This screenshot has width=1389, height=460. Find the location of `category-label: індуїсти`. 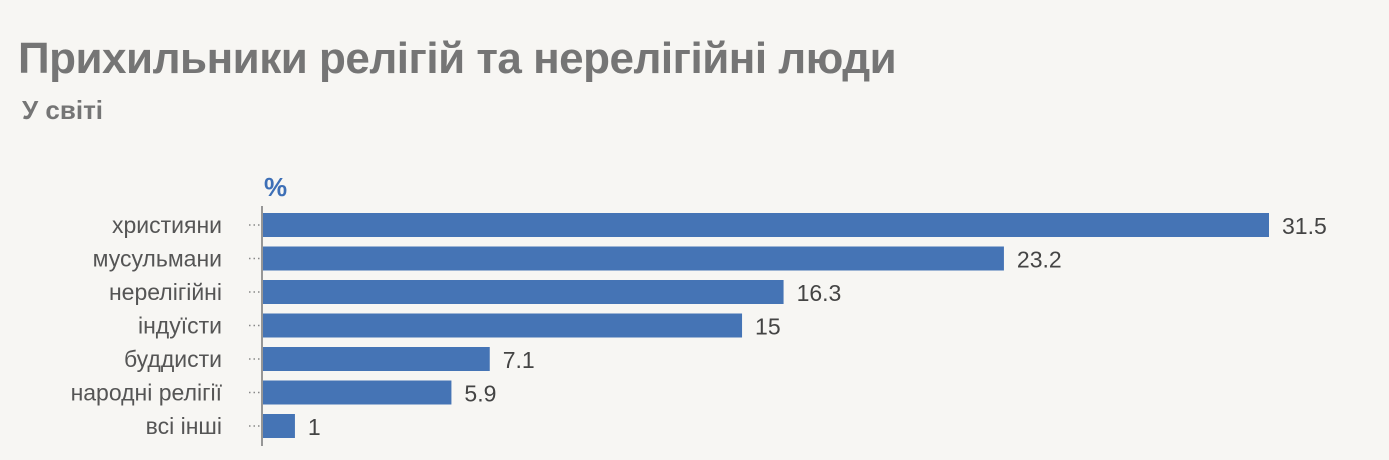

category-label: індуїсти is located at coordinates (180, 326).